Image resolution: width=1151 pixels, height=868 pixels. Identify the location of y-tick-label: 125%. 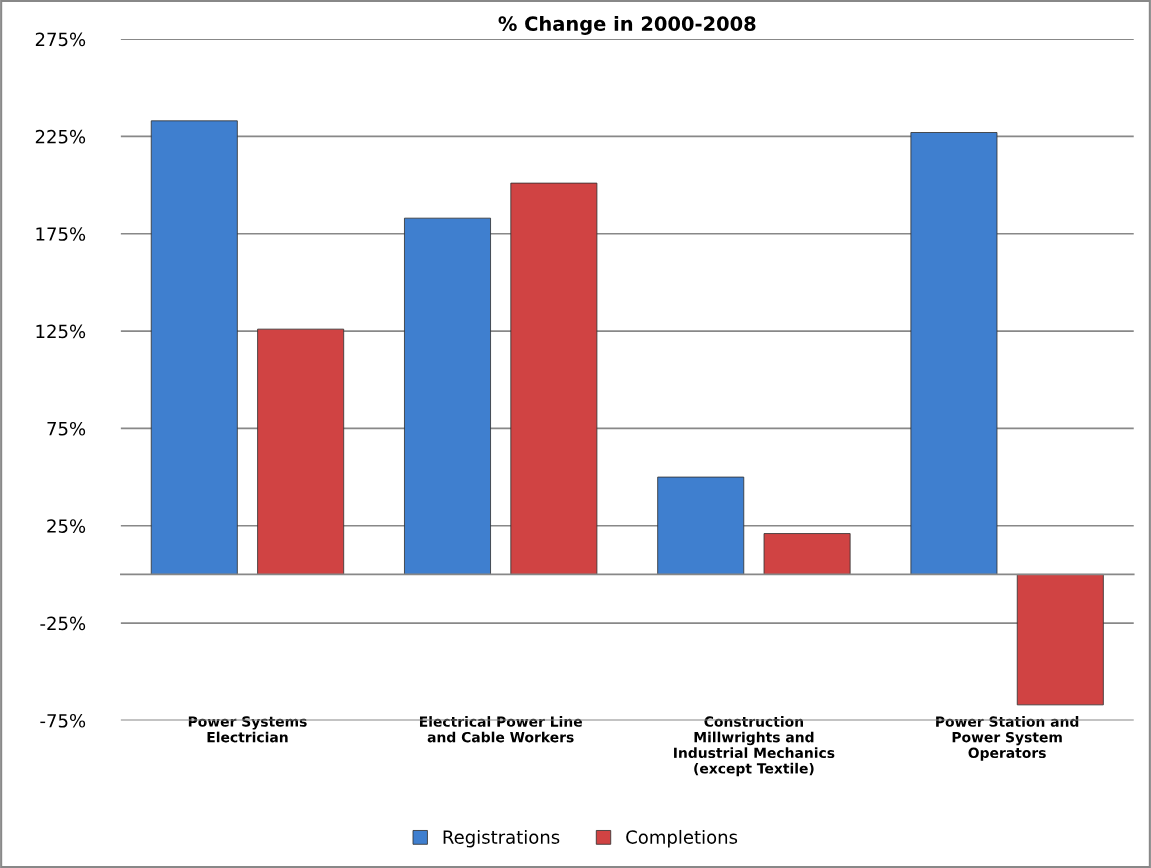
(61, 331).